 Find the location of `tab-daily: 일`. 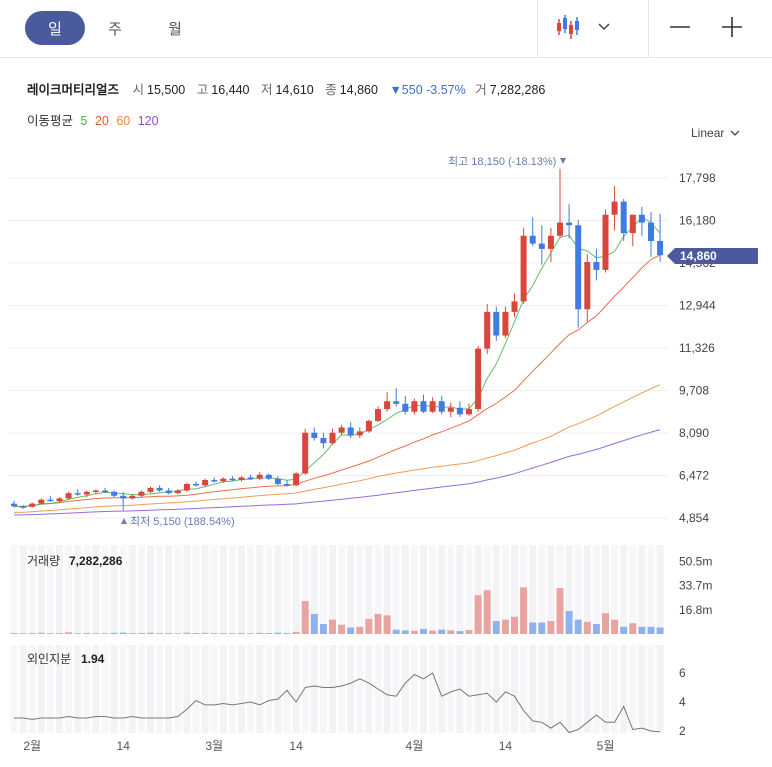

tab-daily: 일 is located at coordinates (55, 28).